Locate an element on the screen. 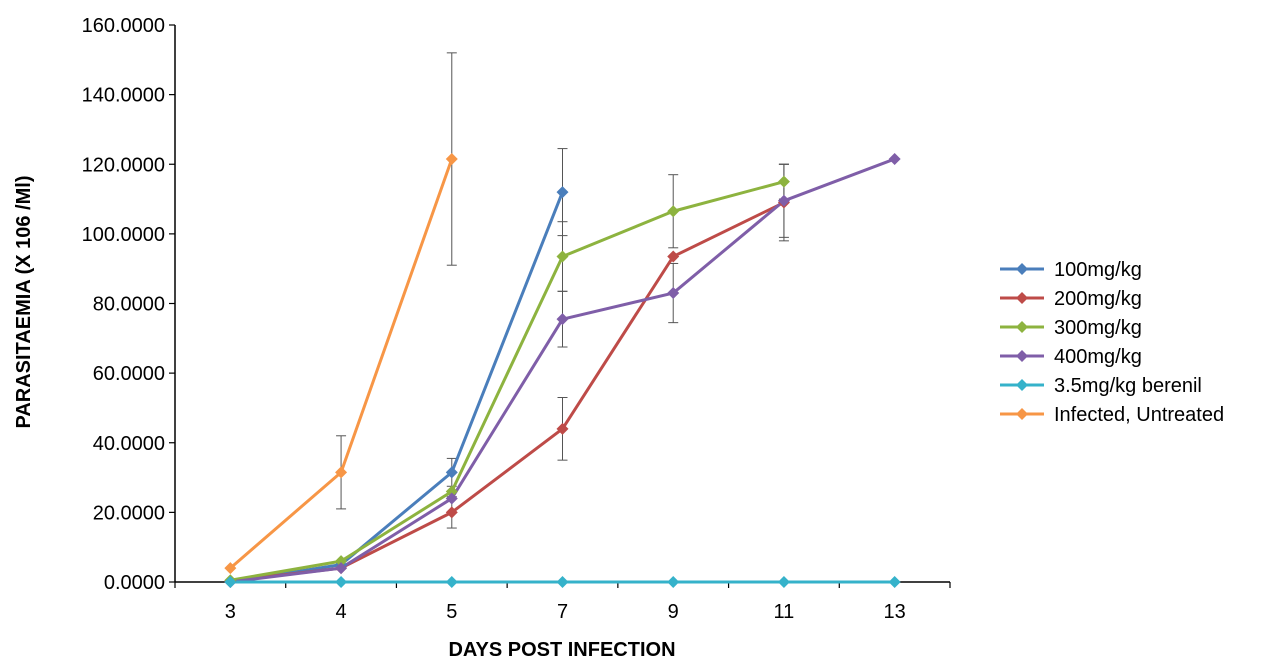 The image size is (1280, 660). legend-item: Infected, Untreated is located at coordinates (1112, 415).